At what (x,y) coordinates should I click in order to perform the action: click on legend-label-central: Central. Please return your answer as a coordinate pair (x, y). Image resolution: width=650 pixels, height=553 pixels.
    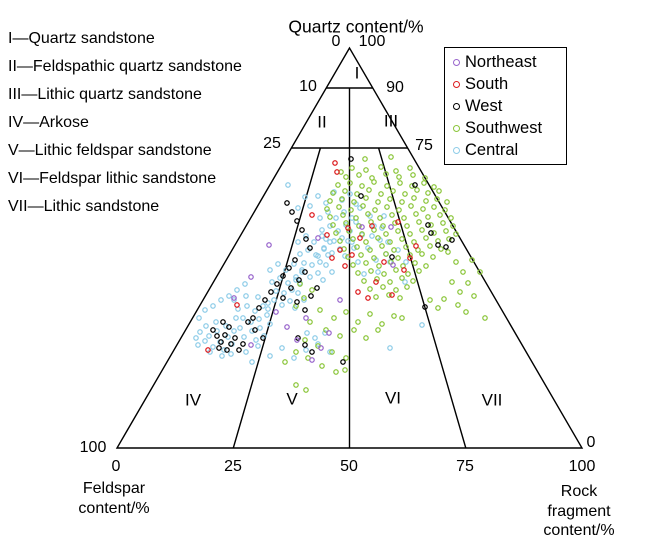
    Looking at the image, I should click on (492, 149).